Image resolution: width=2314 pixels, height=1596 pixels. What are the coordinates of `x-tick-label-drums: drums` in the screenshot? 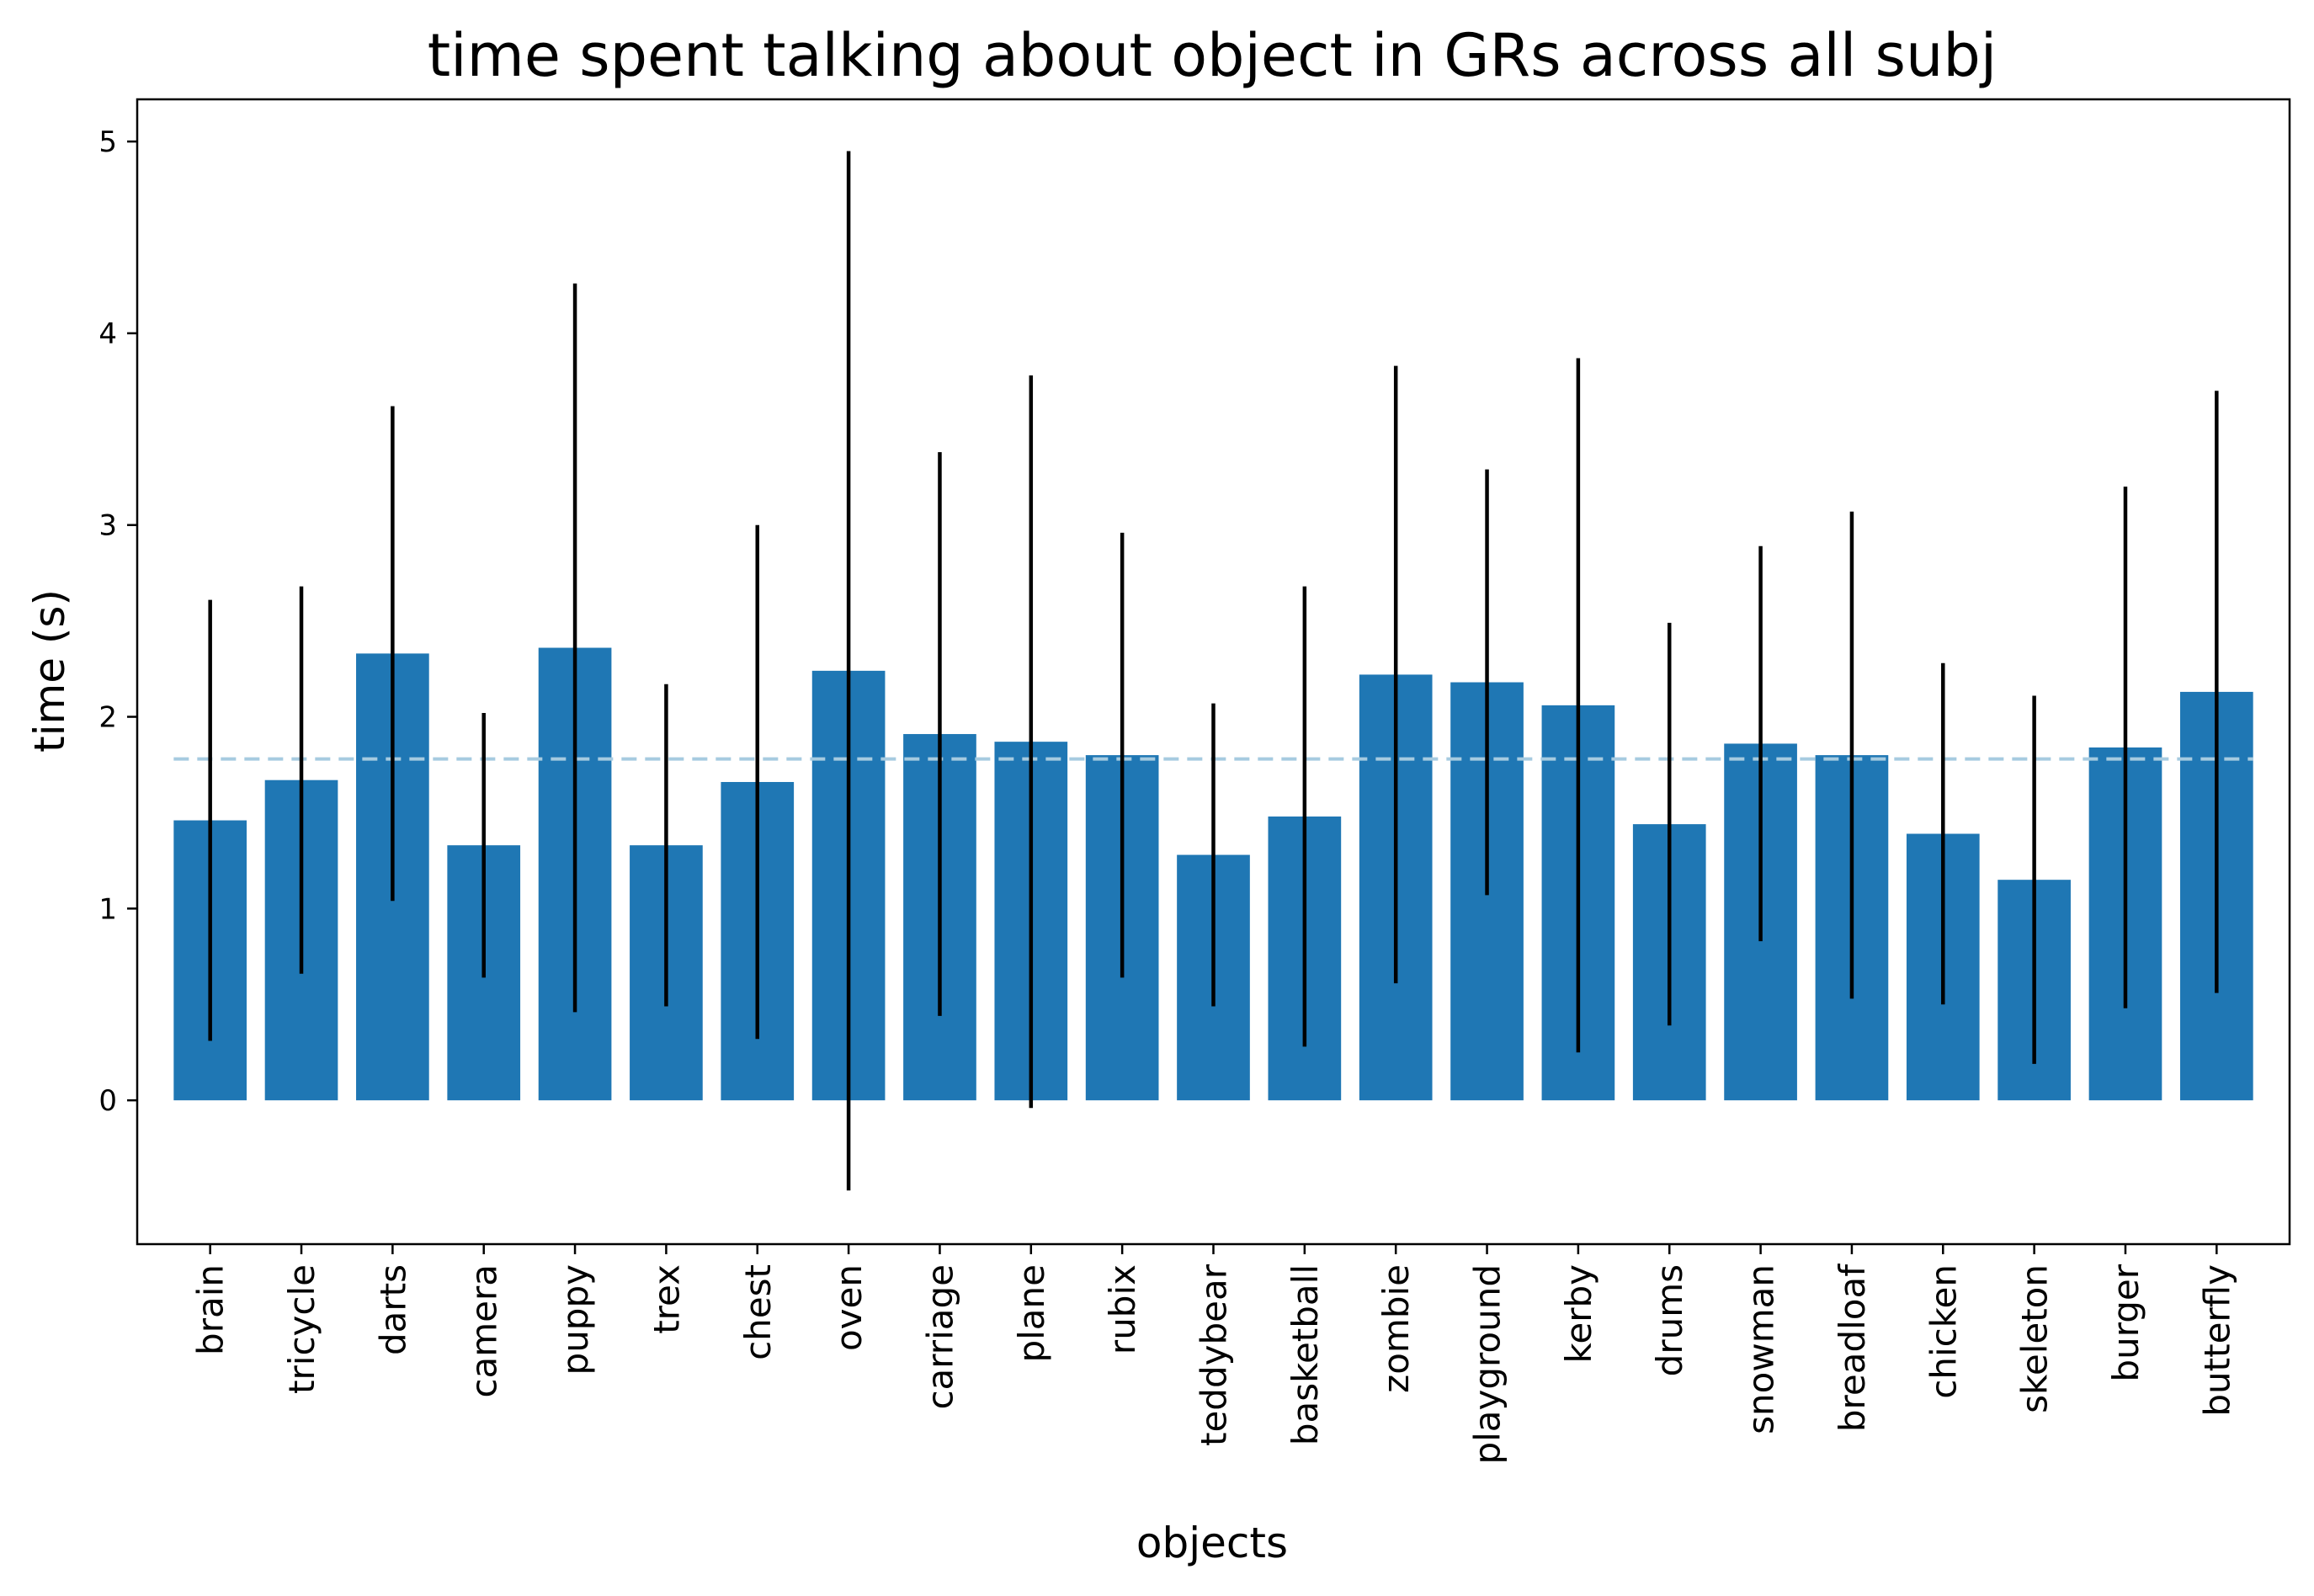 It's located at (1669, 1320).